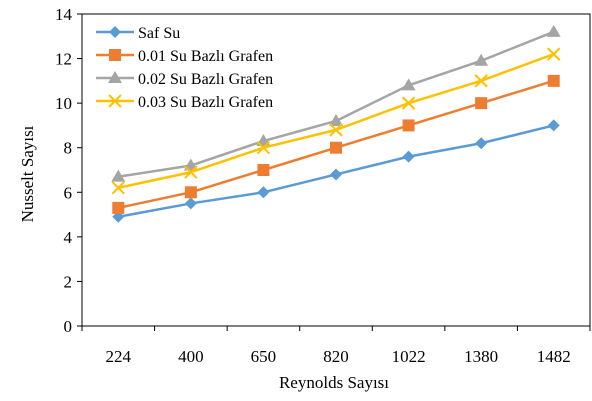 The width and height of the screenshot is (592, 401). I want to click on y-tick-label: 14, so click(64, 14).